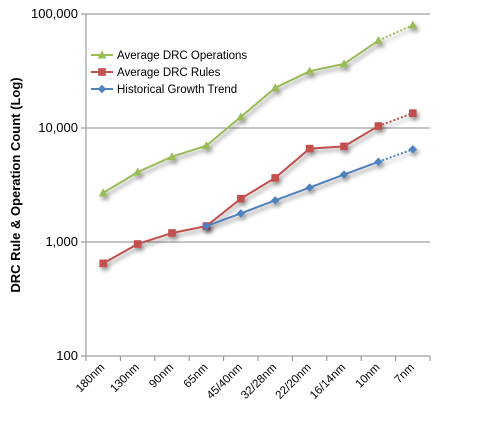 This screenshot has width=480, height=445. What do you see at coordinates (124, 378) in the screenshot?
I see `x-tick-label: 130nm` at bounding box center [124, 378].